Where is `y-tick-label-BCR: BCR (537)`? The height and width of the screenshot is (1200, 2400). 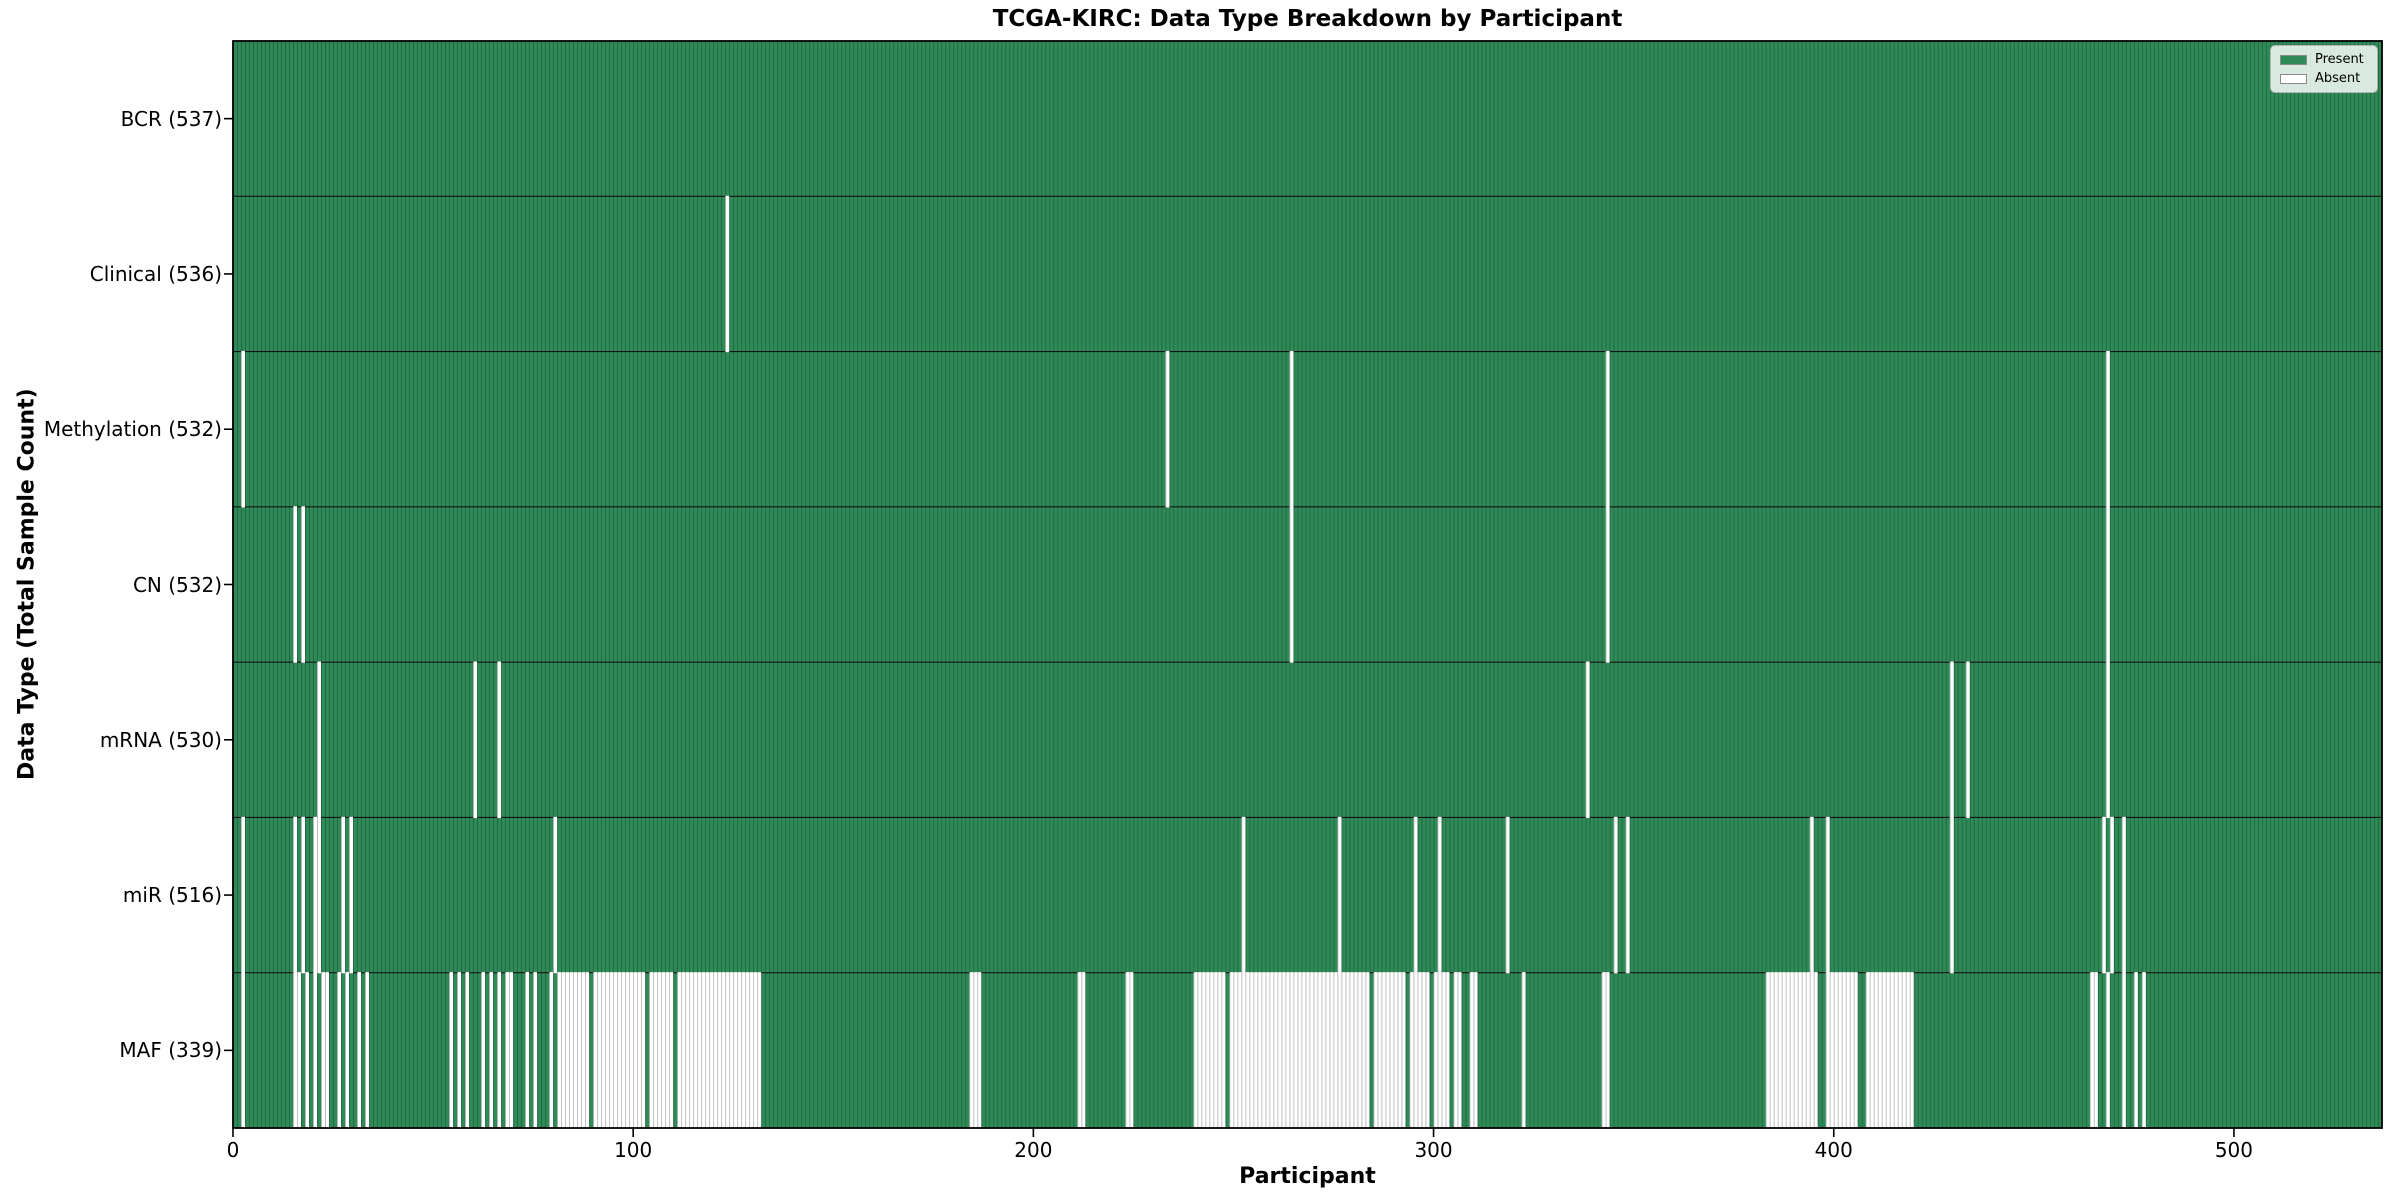
y-tick-label-BCR: BCR (537) is located at coordinates (171, 118).